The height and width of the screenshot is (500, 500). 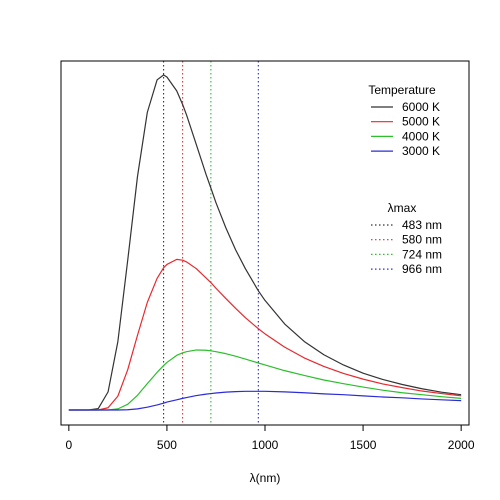 I want to click on legend-entry: 4000 K, so click(x=421, y=136).